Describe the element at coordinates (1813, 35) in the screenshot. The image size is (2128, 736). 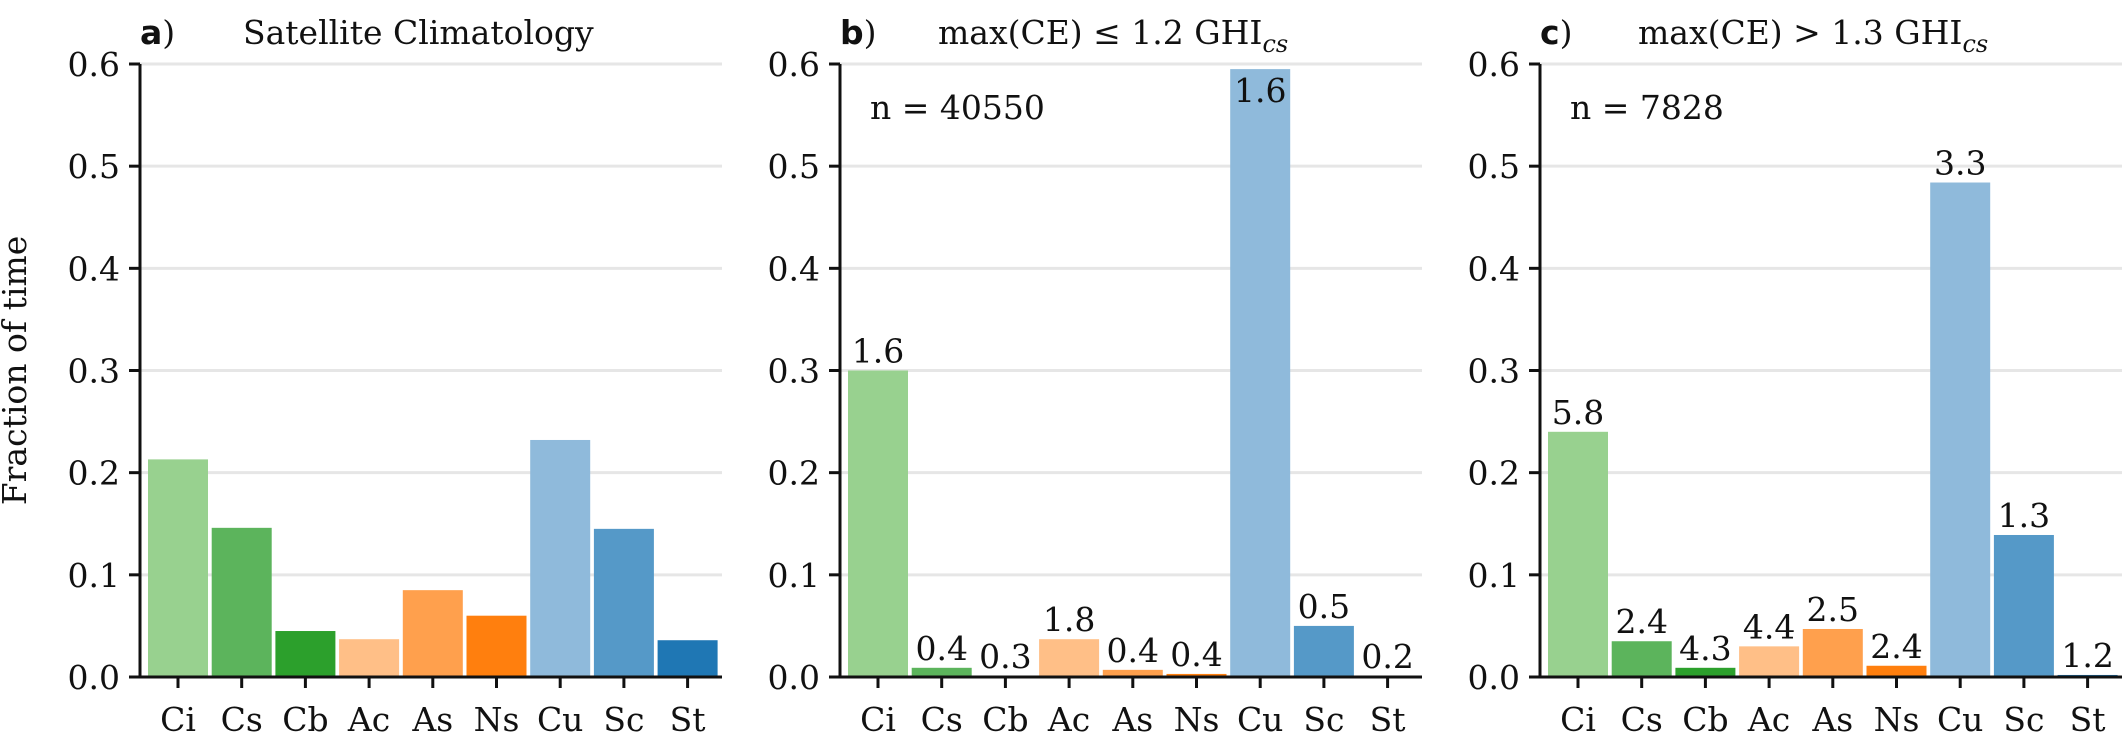
I see `panel-title: max(CE) > 1.3 GHIcs` at that location.